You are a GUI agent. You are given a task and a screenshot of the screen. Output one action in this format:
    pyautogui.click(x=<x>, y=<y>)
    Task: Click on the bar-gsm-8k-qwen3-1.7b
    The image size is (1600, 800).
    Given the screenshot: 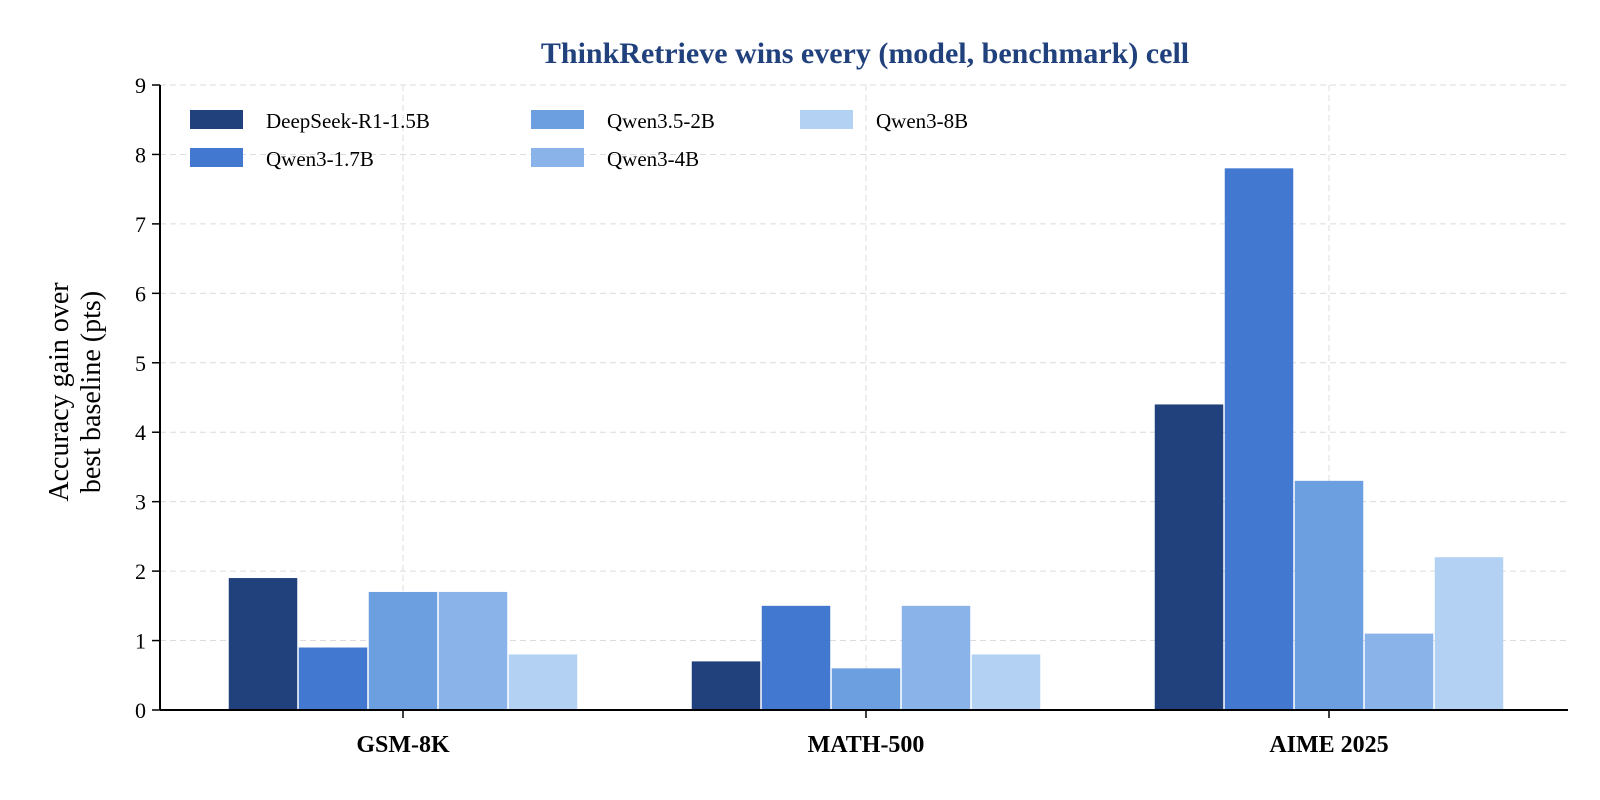 What is the action you would take?
    pyautogui.click(x=333, y=678)
    